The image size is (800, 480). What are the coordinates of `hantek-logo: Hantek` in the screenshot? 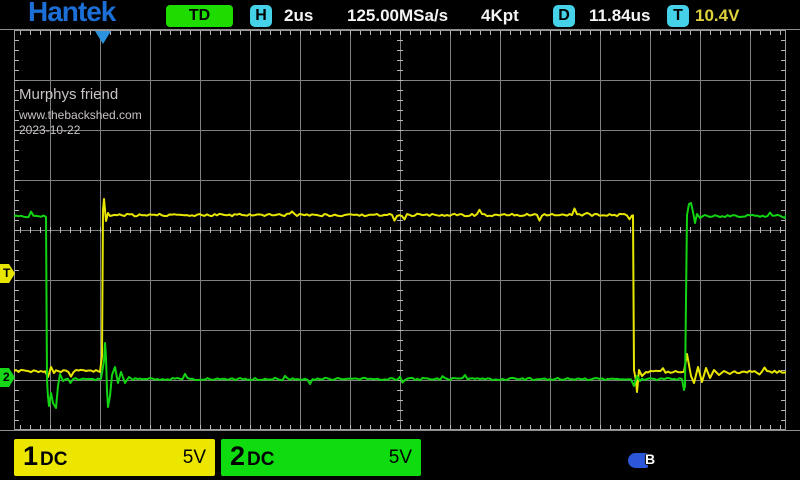 It's located at (72, 13).